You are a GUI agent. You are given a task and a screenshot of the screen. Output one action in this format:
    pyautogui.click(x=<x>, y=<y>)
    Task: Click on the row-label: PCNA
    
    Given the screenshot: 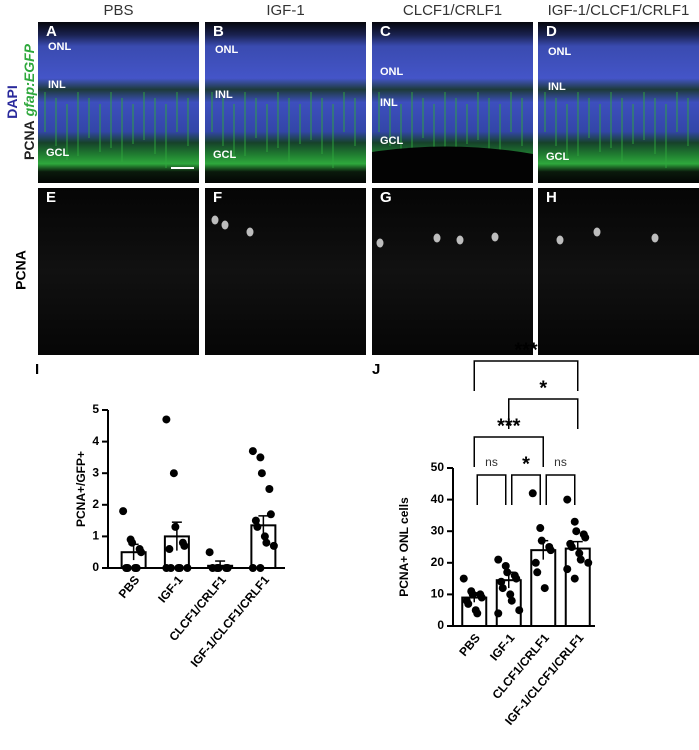 What is the action you would take?
    pyautogui.click(x=21, y=270)
    